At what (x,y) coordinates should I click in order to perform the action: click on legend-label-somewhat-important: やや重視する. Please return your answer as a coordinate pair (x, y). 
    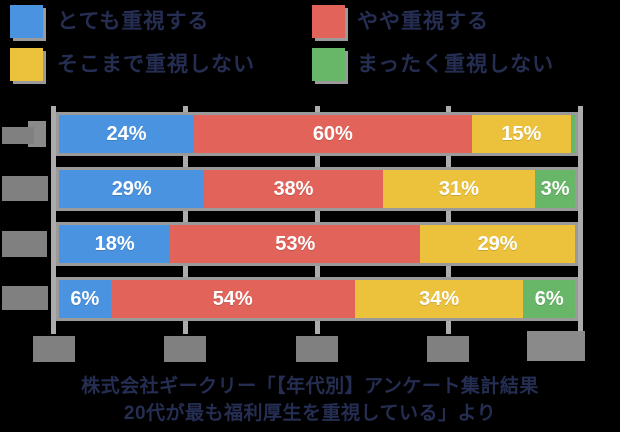
    Looking at the image, I should click on (423, 21).